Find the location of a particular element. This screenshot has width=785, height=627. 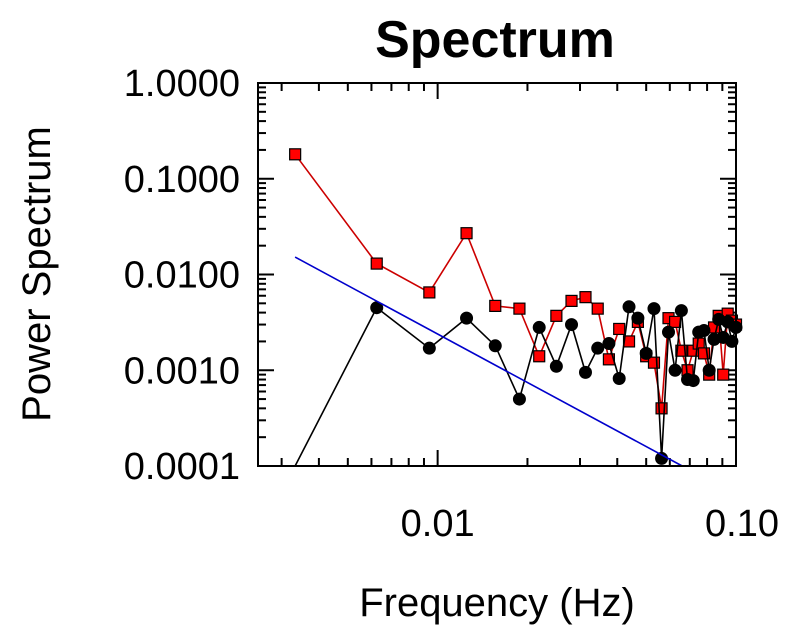

y-tick-label: 1.0000 is located at coordinates (182, 84).